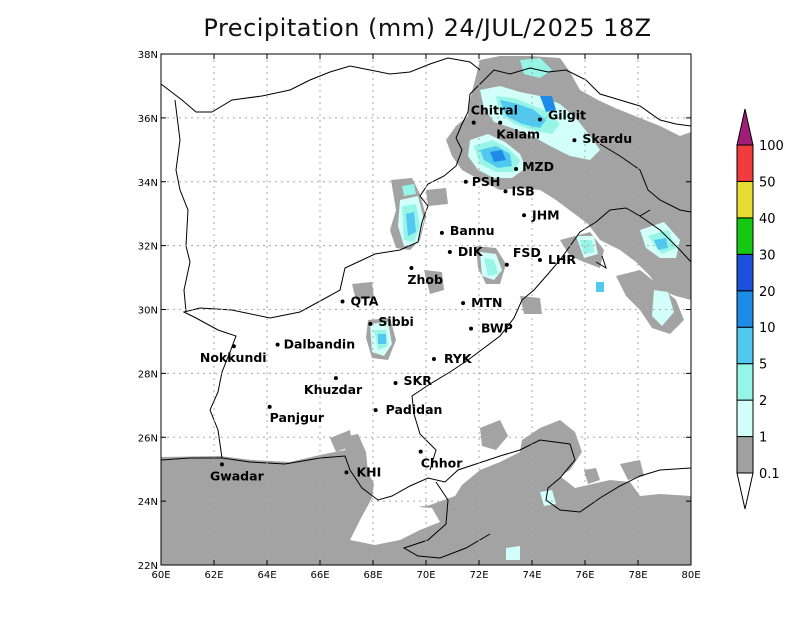  I want to click on map-title: Precipitation (mm) 24/JUL/2025 18Z, so click(427, 28).